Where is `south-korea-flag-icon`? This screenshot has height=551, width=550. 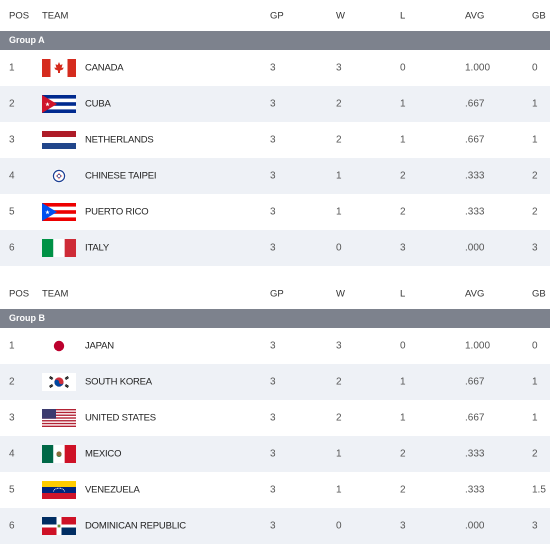 south-korea-flag-icon is located at coordinates (59, 382).